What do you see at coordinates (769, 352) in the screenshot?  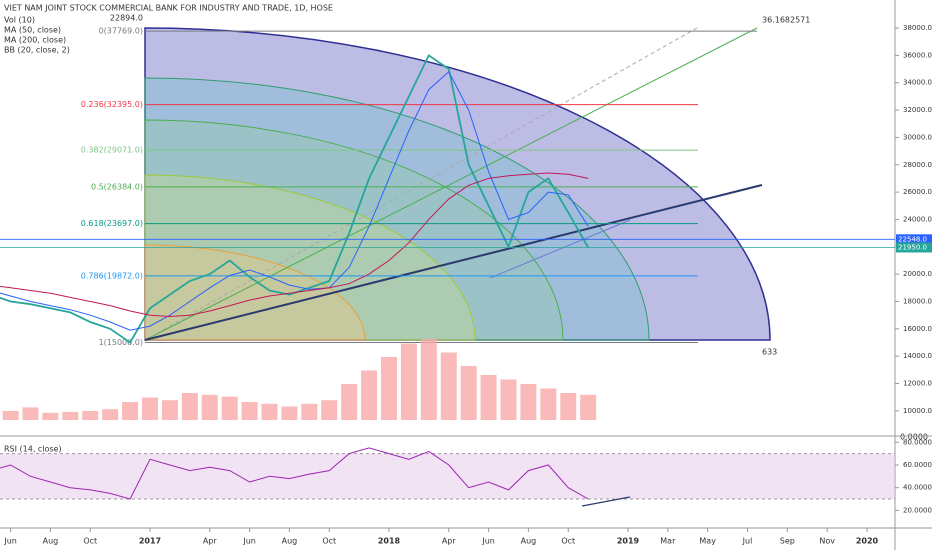 I see `annotation: 633` at bounding box center [769, 352].